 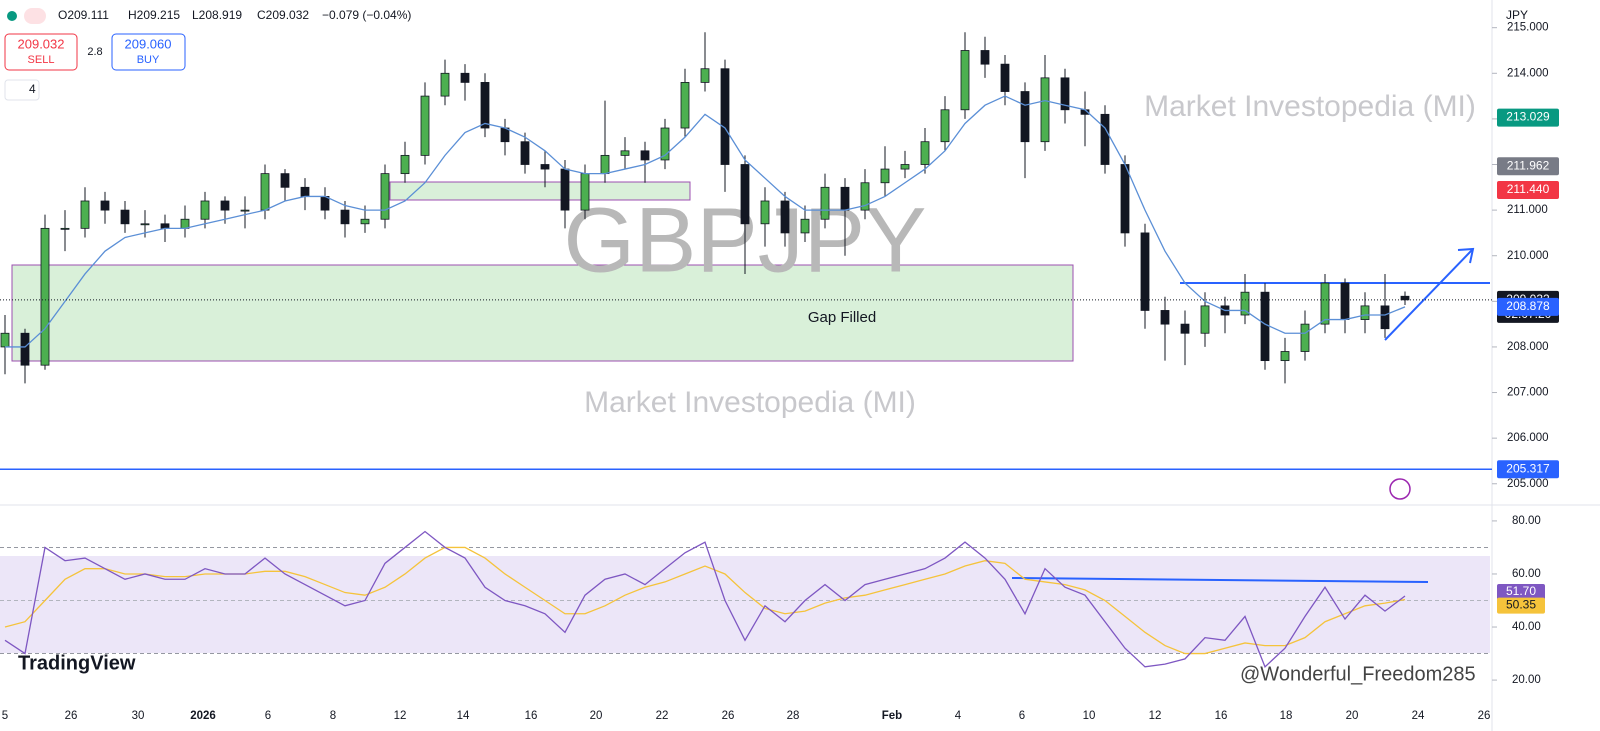 What do you see at coordinates (1528, 306) in the screenshot?
I see `price-badge-label: 208.878` at bounding box center [1528, 306].